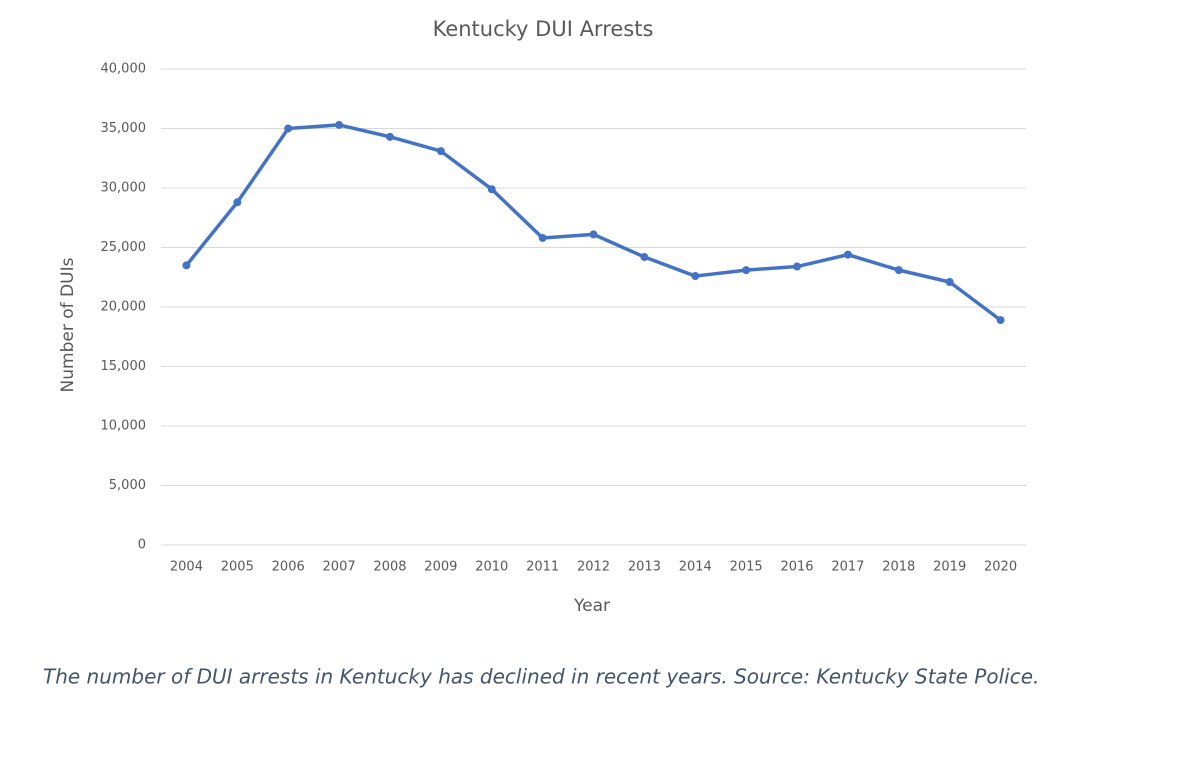 The width and height of the screenshot is (1200, 777). I want to click on x-tick-label: 2017, so click(847, 567).